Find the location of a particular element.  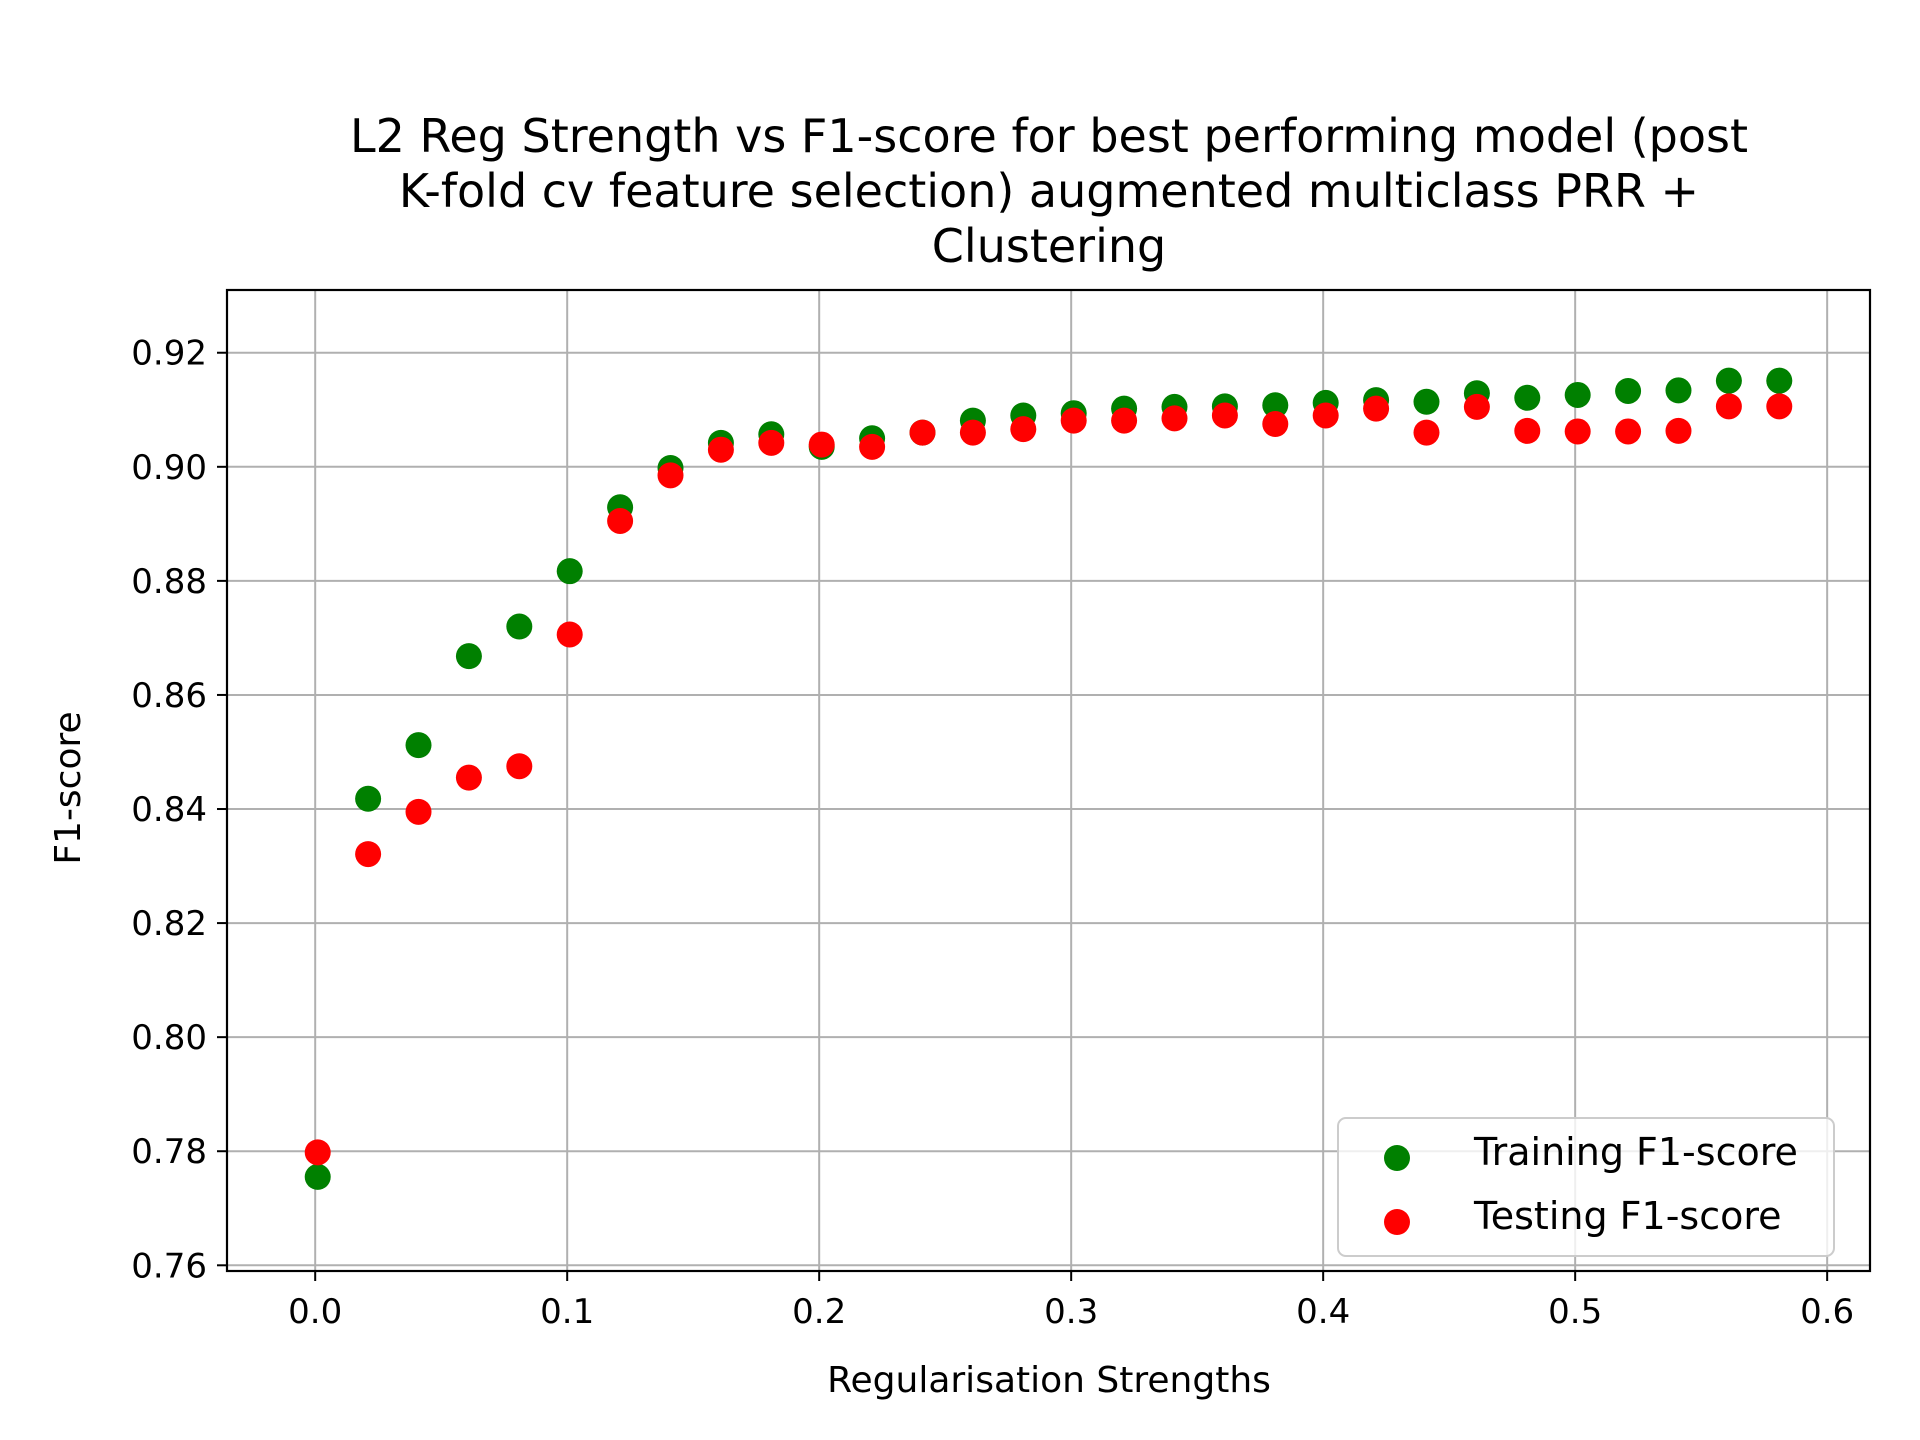

y-tick-label: 0.76 is located at coordinates (169, 1266).